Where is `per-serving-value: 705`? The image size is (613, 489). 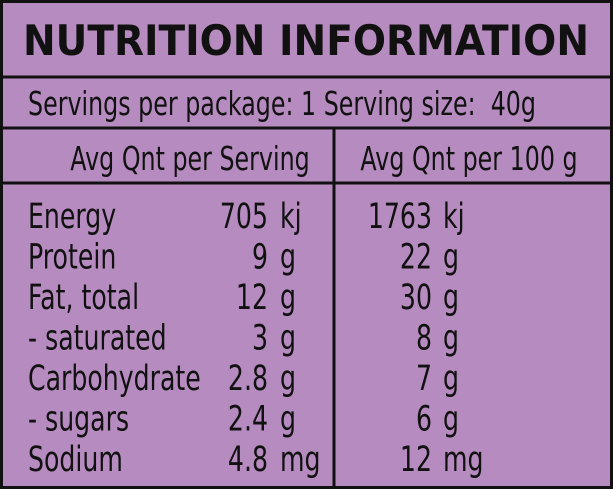
per-serving-value: 705 is located at coordinates (244, 217).